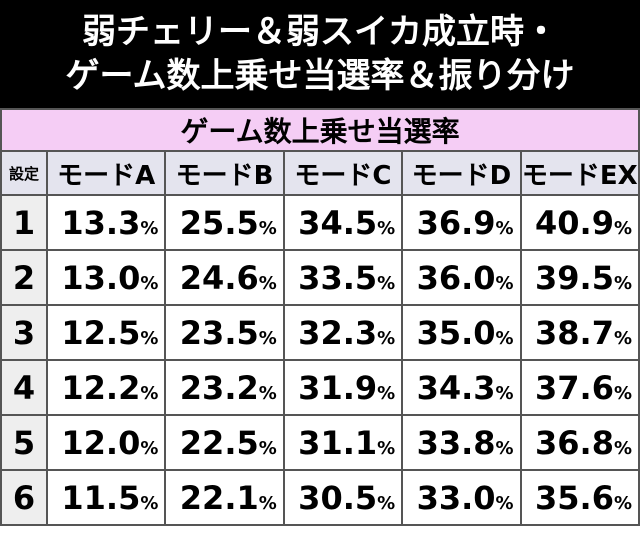 The width and height of the screenshot is (640, 543). Describe the element at coordinates (338, 277) in the screenshot. I see `number: 33.5` at that location.